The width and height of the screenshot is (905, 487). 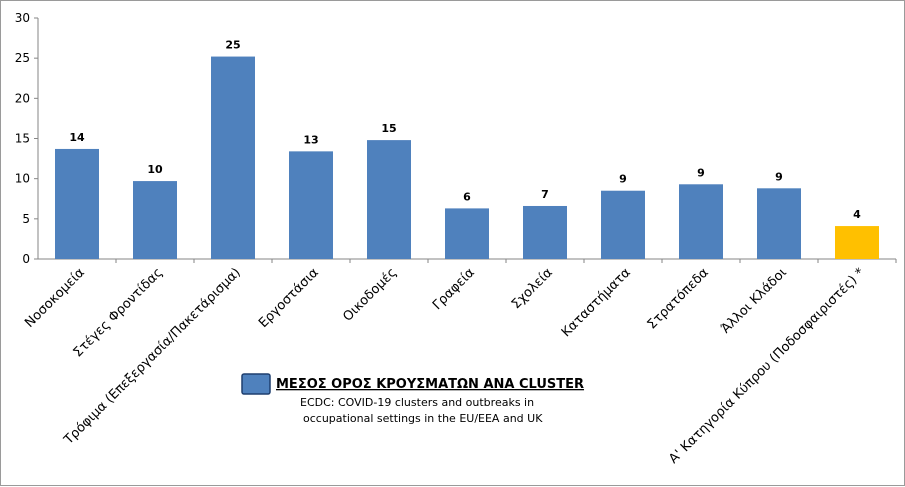 I want to click on data-label: 25, so click(x=232, y=45).